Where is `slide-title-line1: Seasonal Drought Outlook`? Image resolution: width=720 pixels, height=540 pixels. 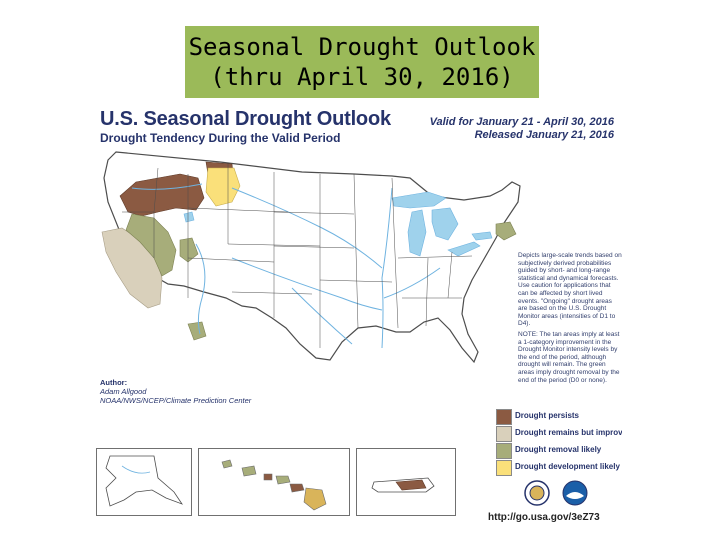 slide-title-line1: Seasonal Drought Outlook is located at coordinates (362, 47).